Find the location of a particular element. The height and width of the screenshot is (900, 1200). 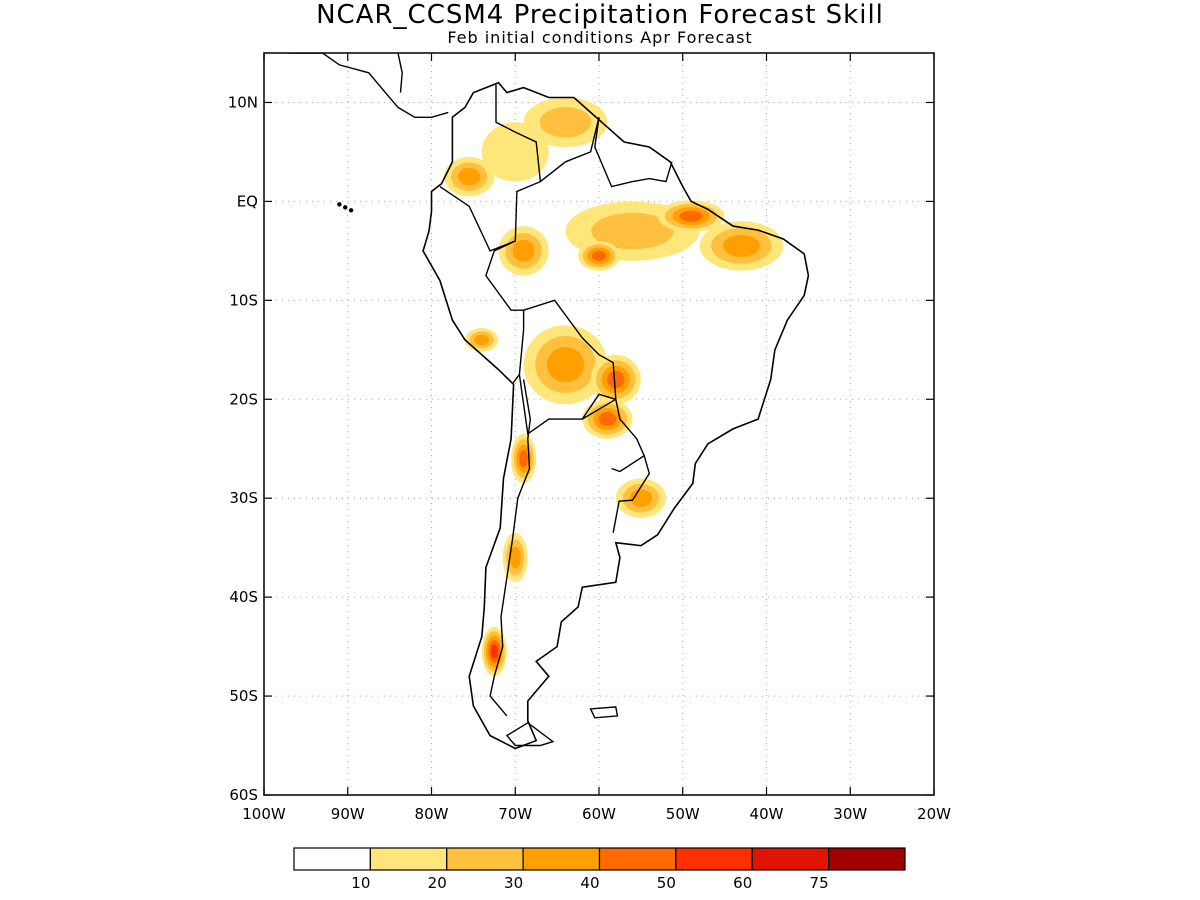

y-tick-label: 50S is located at coordinates (243, 696).